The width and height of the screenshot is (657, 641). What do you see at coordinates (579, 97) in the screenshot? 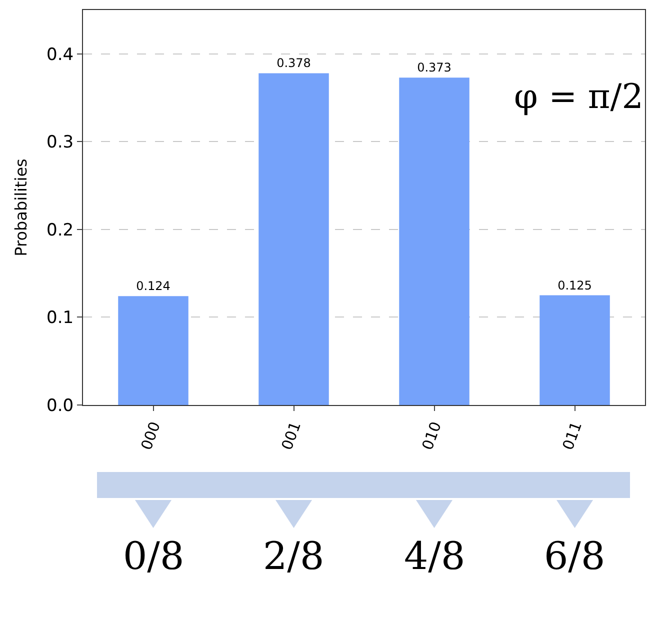
I see `annotation: φ = π/2` at bounding box center [579, 97].